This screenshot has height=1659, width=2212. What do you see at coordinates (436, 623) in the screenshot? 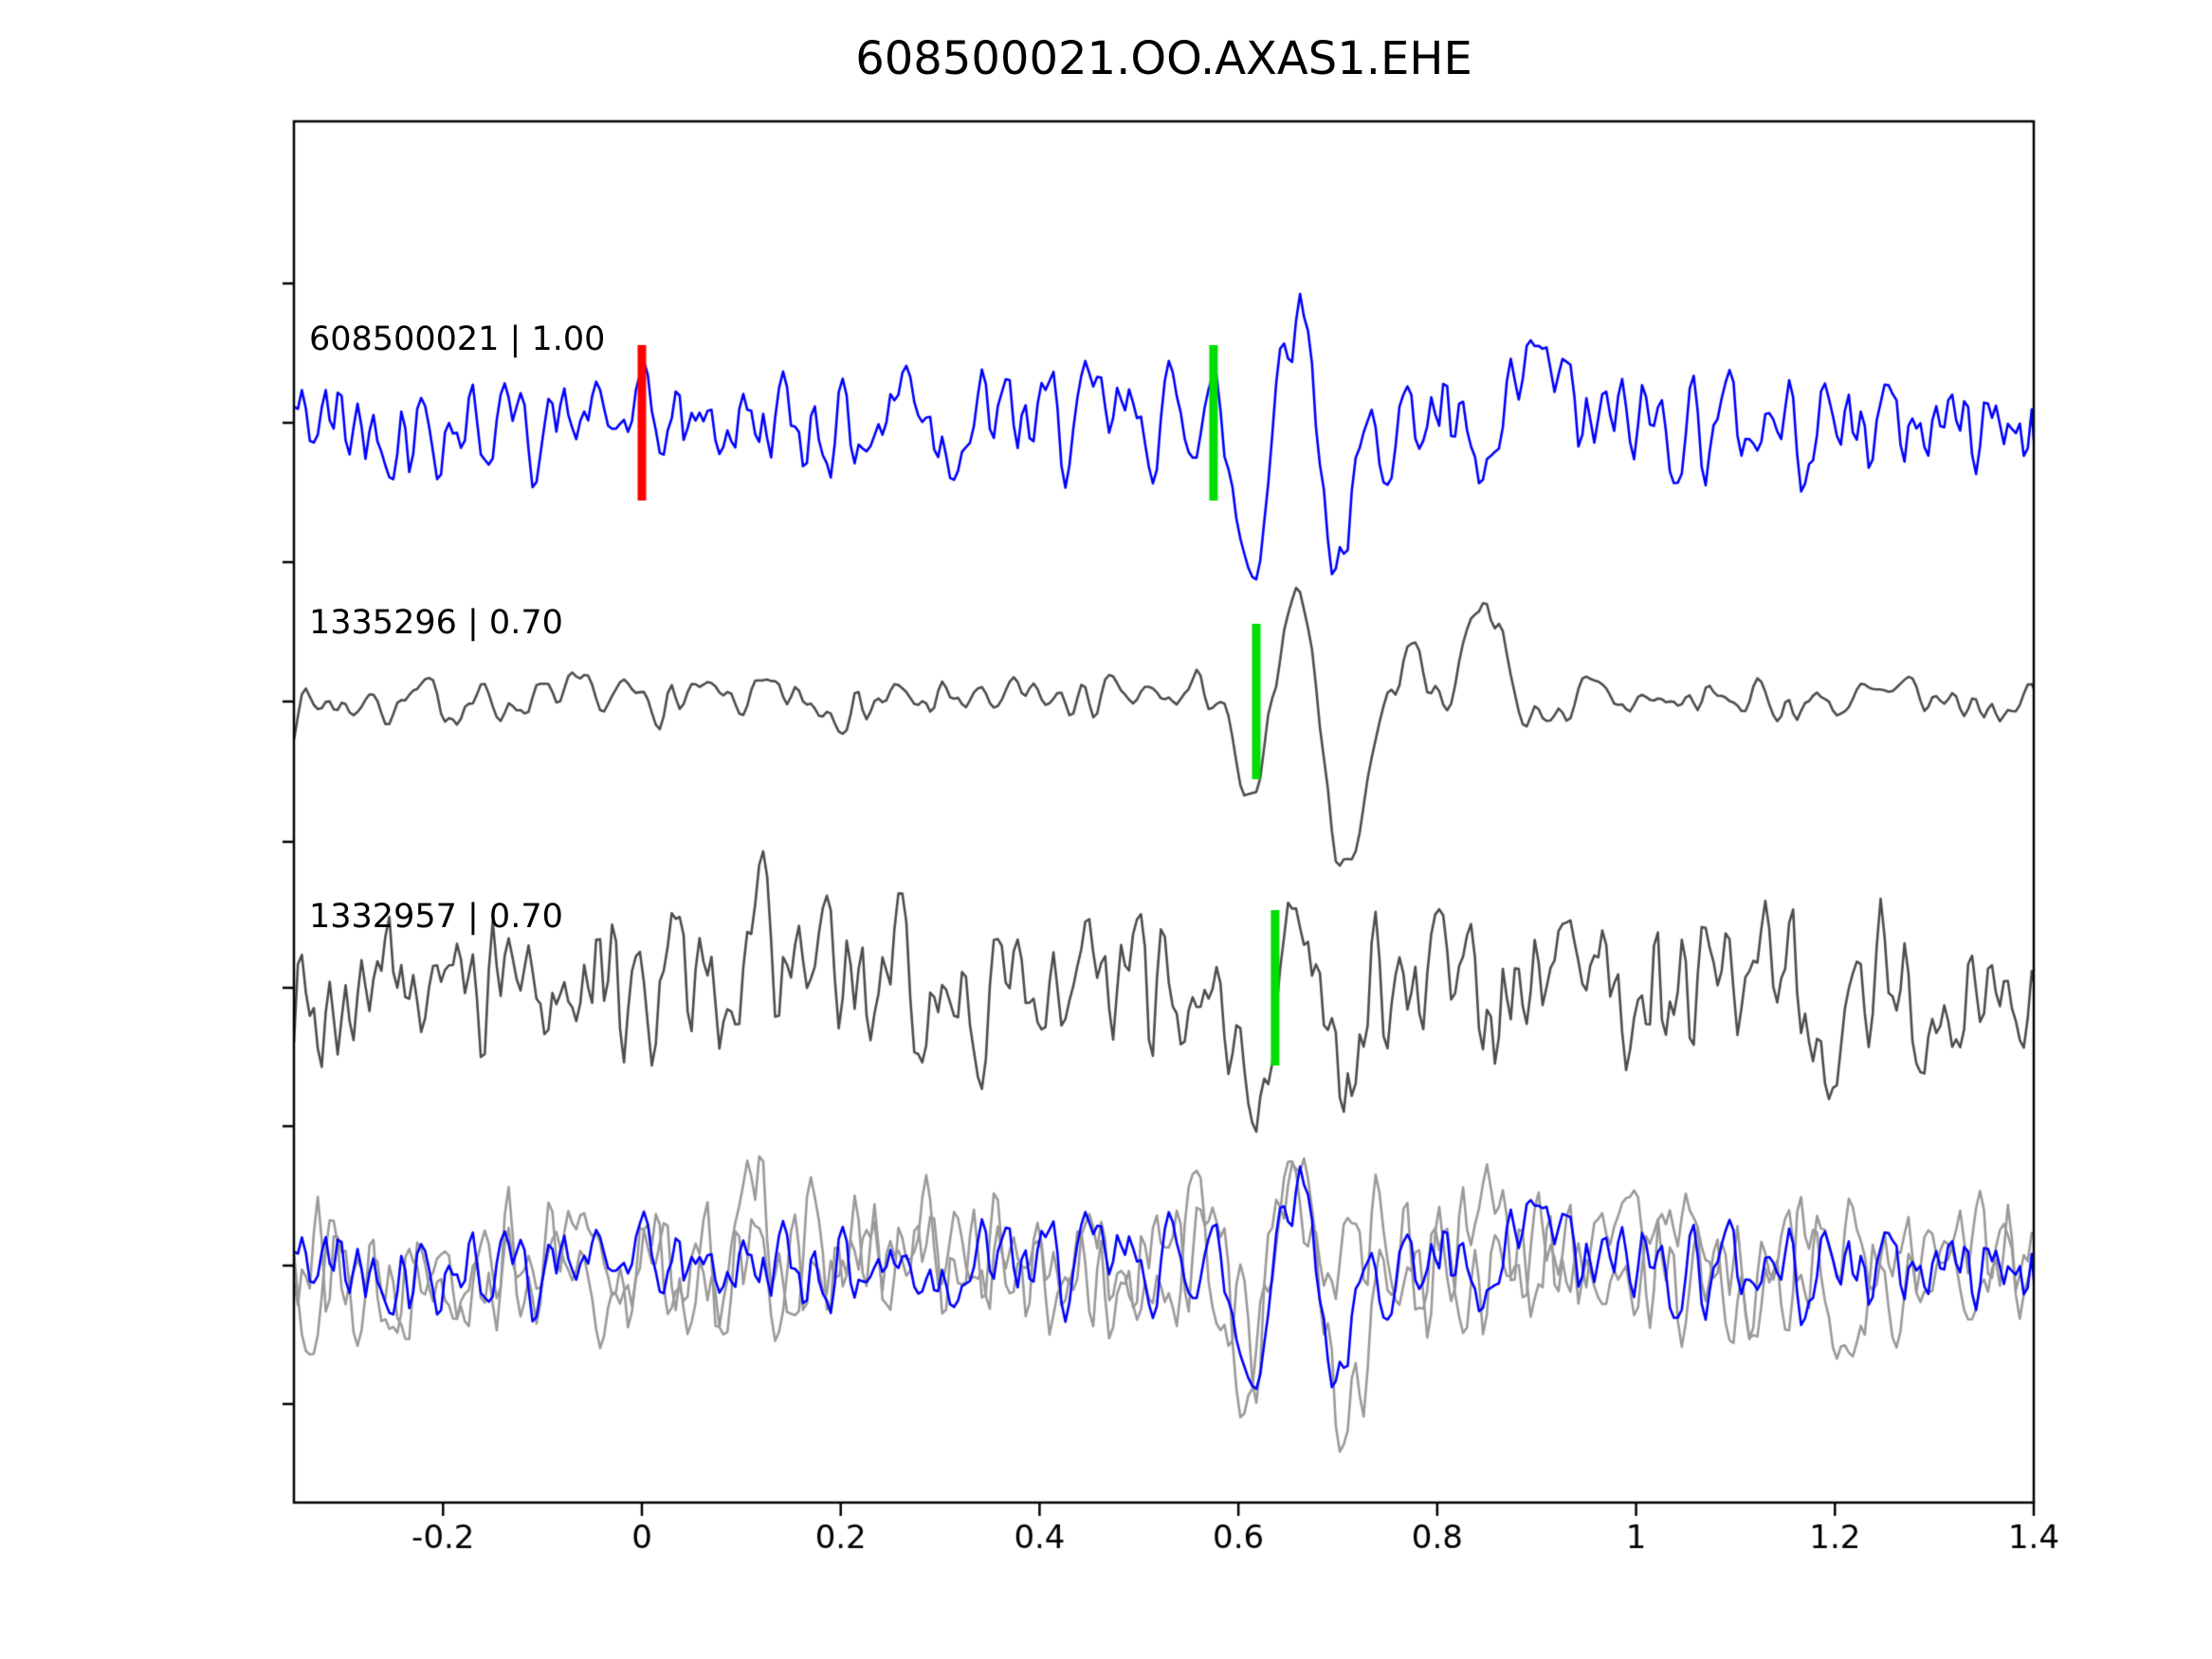
I see `trace-label-detection-1: 1335296 | 0.70` at bounding box center [436, 623].